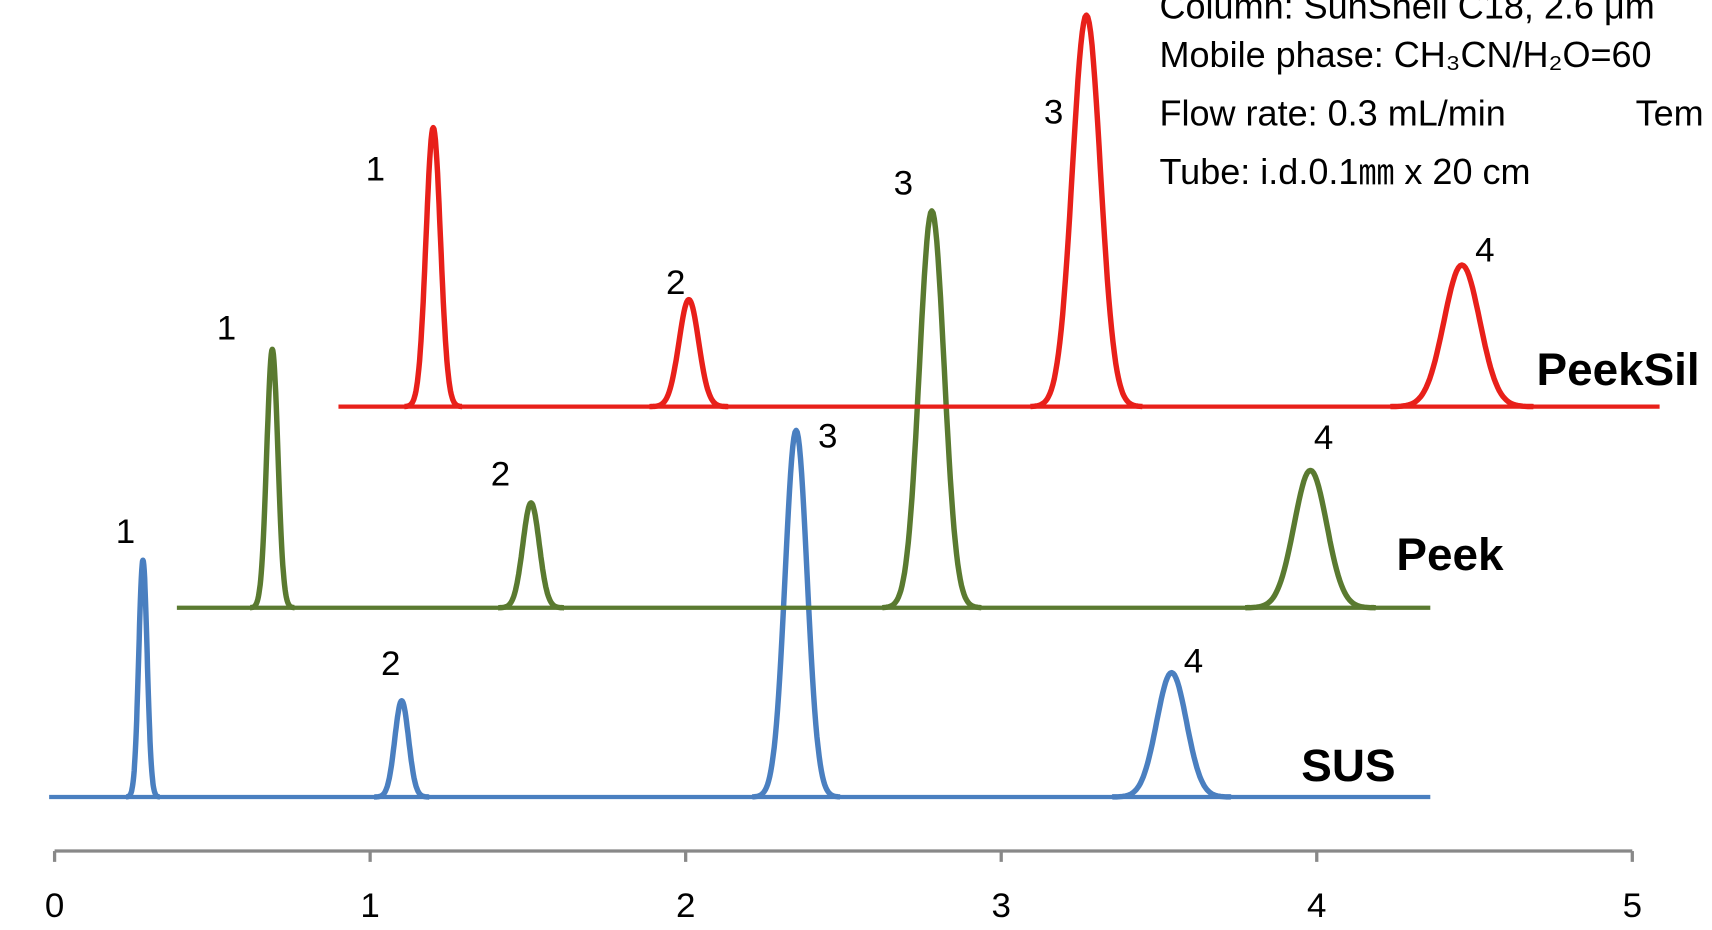  What do you see at coordinates (1000, 906) in the screenshot?
I see `x-tick-label: 3` at bounding box center [1000, 906].